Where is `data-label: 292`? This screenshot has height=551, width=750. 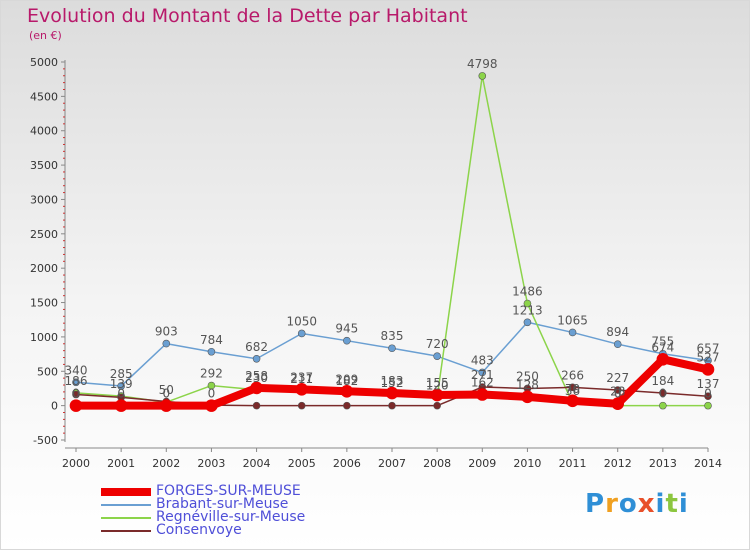 data-label: 292 is located at coordinates (211, 374).